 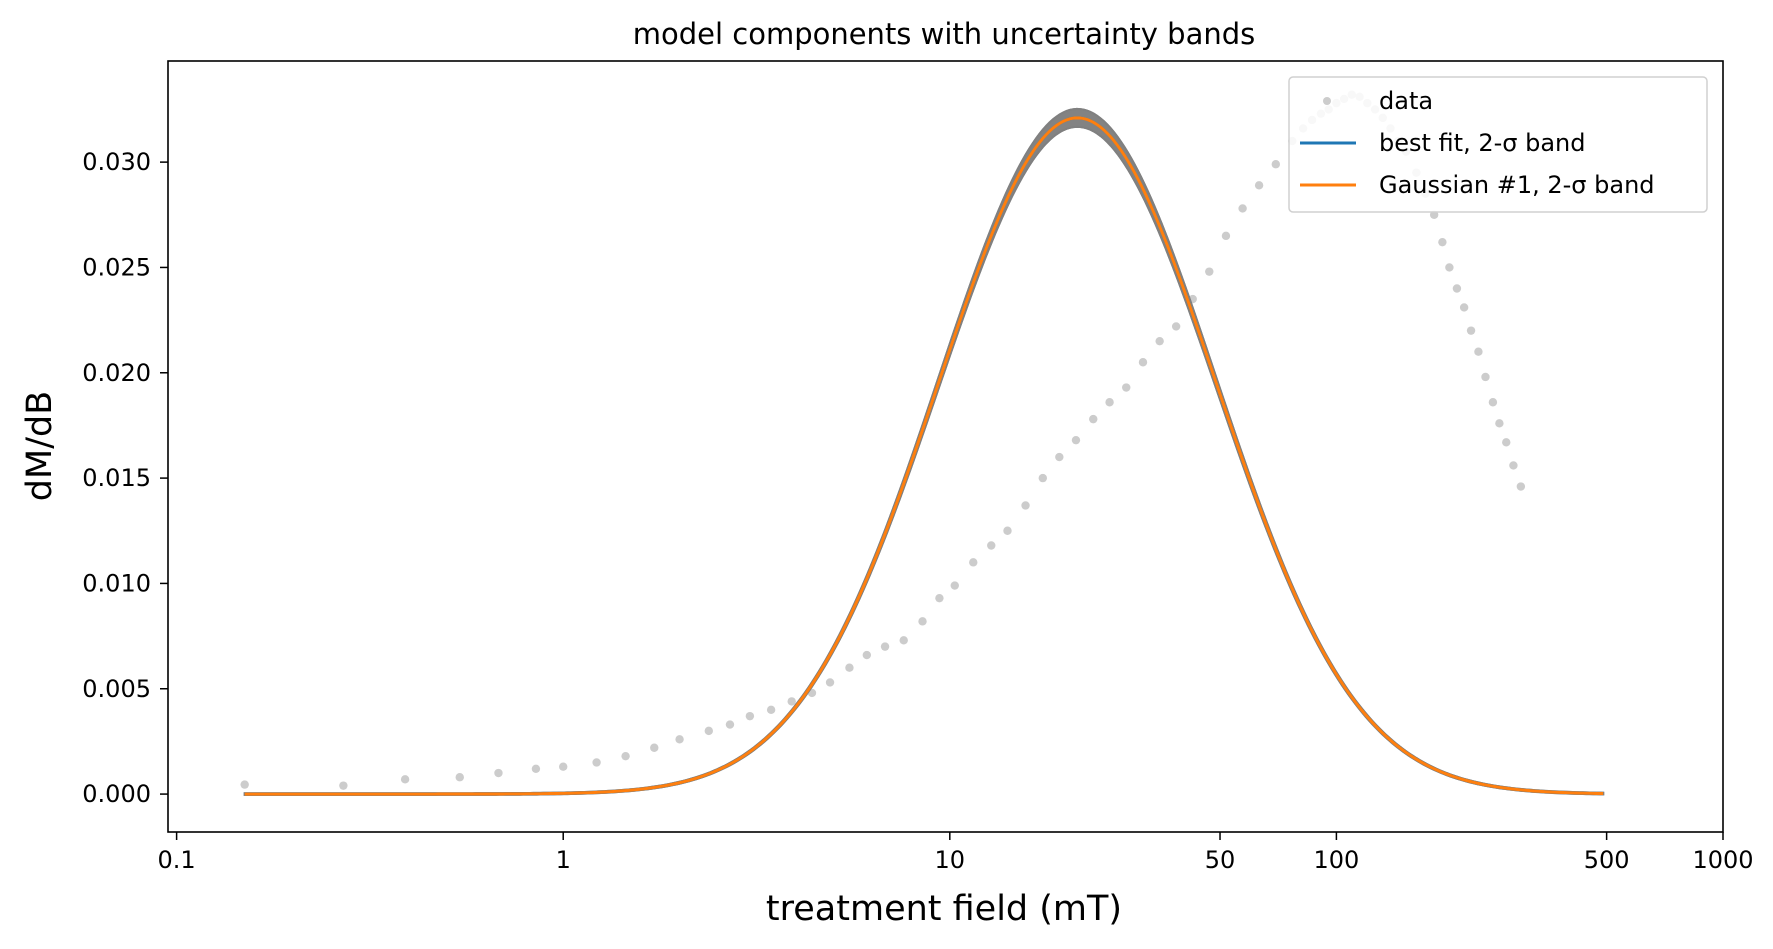 What do you see at coordinates (116, 162) in the screenshot?
I see `y-tick-label-6: 0.030` at bounding box center [116, 162].